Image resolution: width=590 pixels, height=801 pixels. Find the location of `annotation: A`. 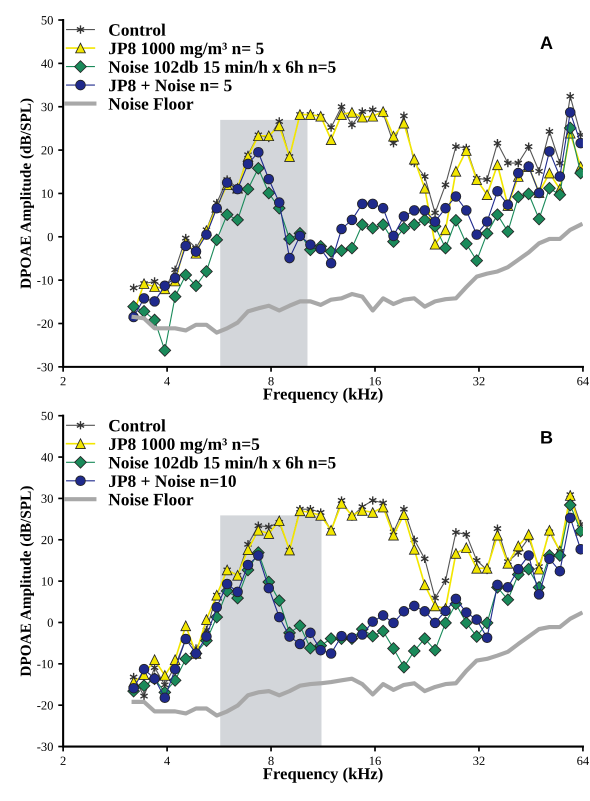

annotation: A is located at coordinates (546, 42).